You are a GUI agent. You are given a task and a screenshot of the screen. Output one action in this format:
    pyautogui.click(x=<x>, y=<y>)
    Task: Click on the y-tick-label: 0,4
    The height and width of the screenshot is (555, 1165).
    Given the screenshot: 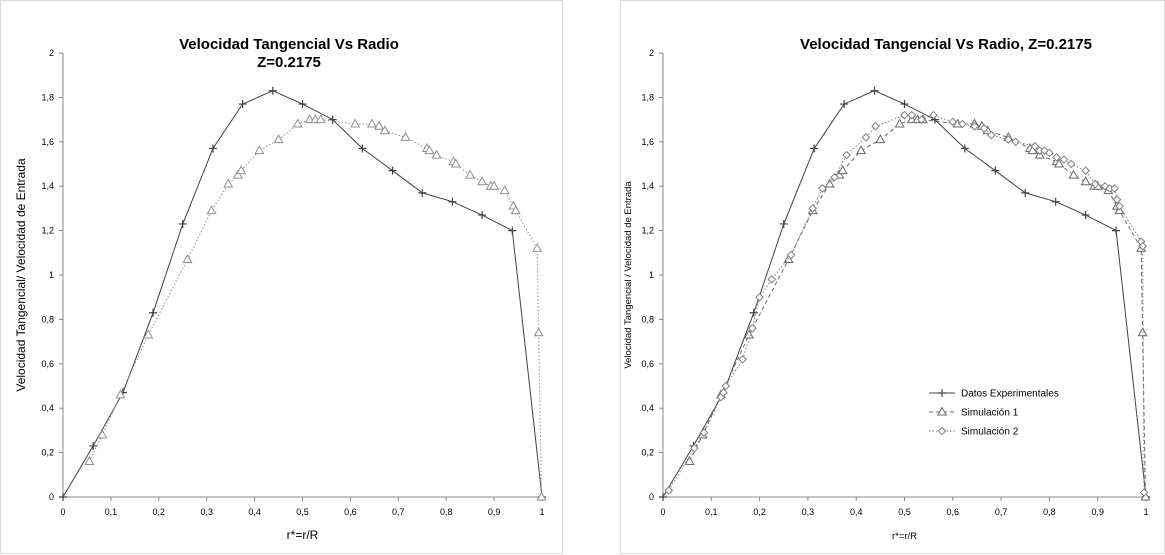 What is the action you would take?
    pyautogui.click(x=647, y=408)
    